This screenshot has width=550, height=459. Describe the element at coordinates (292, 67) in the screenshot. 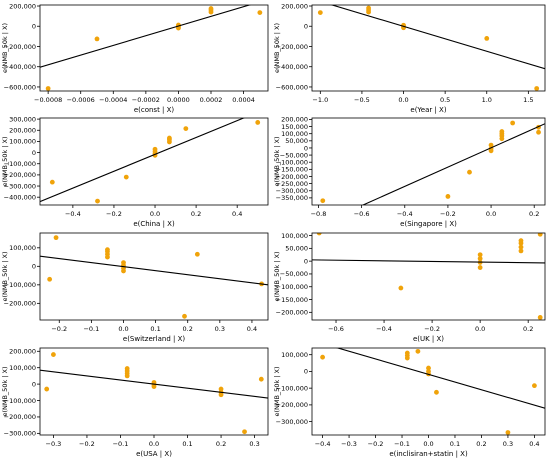

I see `y-tick-label: −400,000` at that location.